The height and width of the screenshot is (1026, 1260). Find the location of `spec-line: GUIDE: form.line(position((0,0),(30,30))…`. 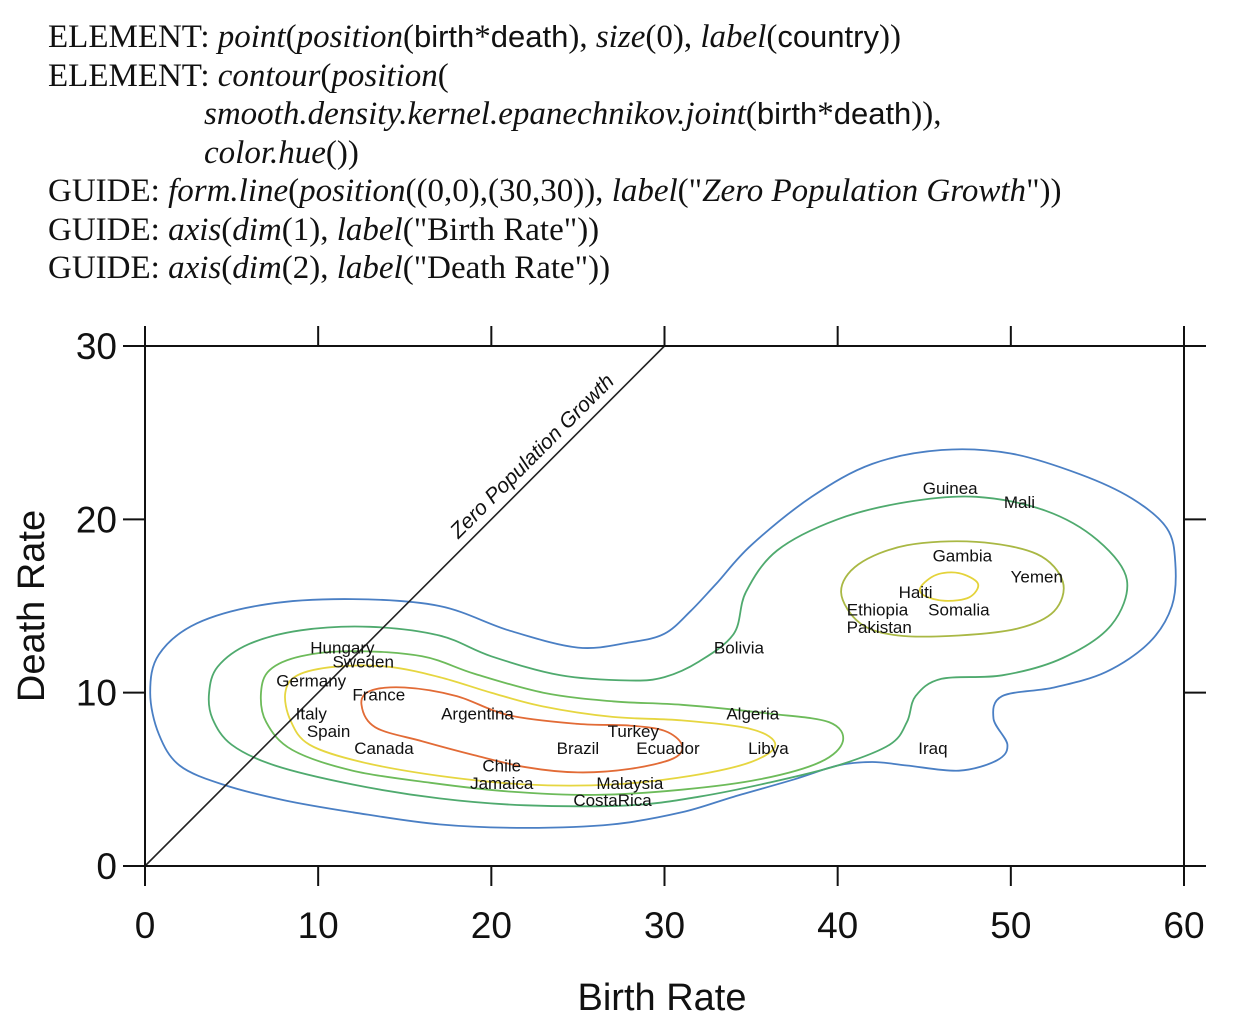

spec-line: GUIDE: form.line(position((0,0),(30,30))… is located at coordinates (648, 191).